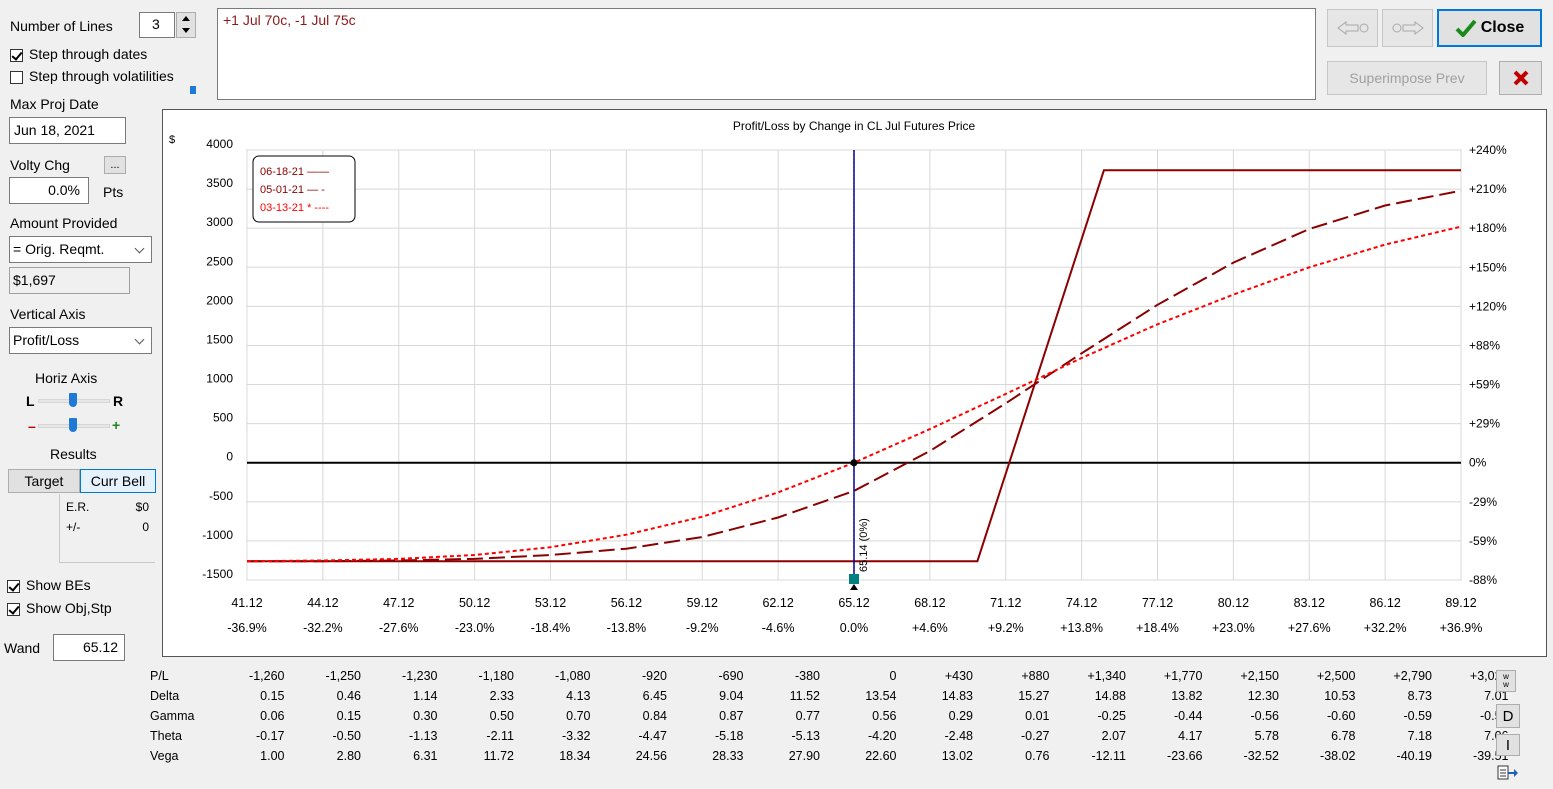  What do you see at coordinates (854, 579) in the screenshot?
I see `wand-marker` at bounding box center [854, 579].